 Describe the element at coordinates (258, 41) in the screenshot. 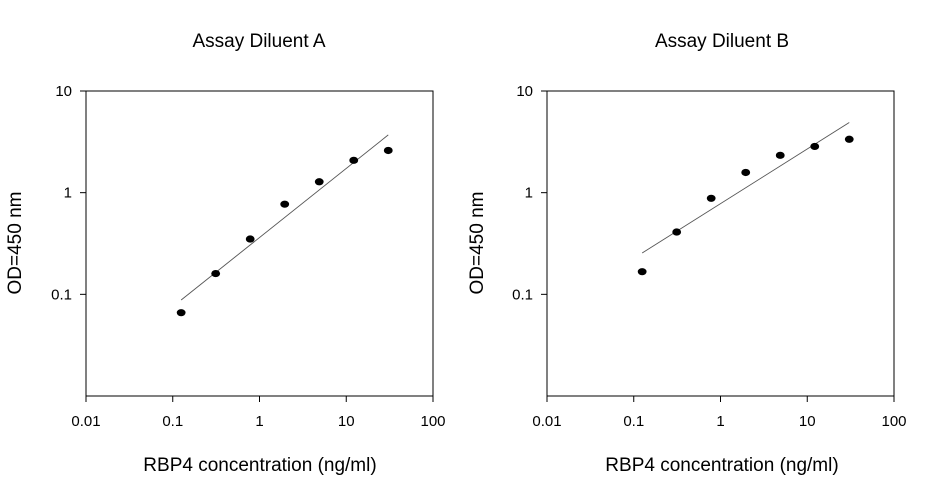

I see `chart-a-title: Assay Diluent A` at that location.